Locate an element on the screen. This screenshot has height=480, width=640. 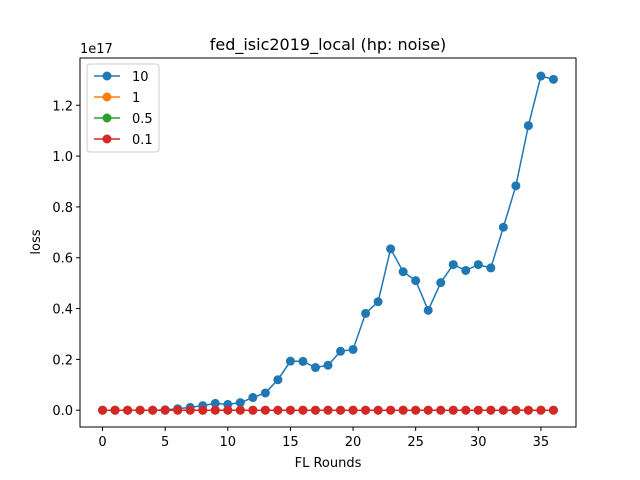
x-tick-label: 30 is located at coordinates (478, 442).